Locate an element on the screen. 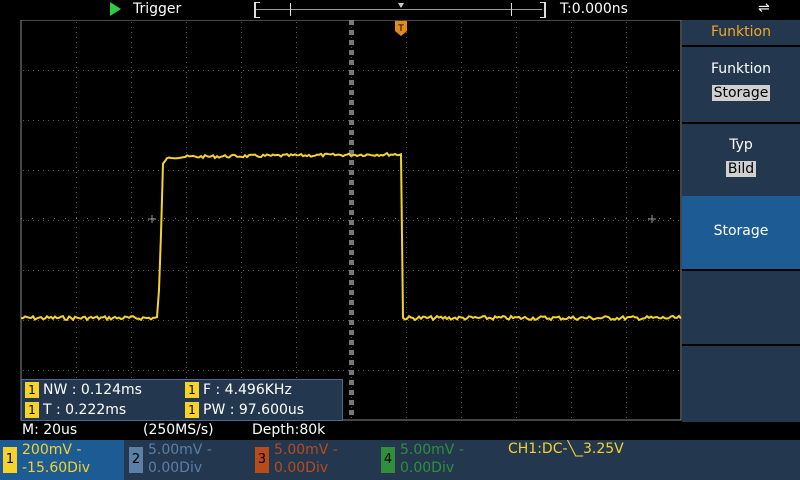 The width and height of the screenshot is (800, 480). ch2-scale: 5.00mV - is located at coordinates (180, 450).